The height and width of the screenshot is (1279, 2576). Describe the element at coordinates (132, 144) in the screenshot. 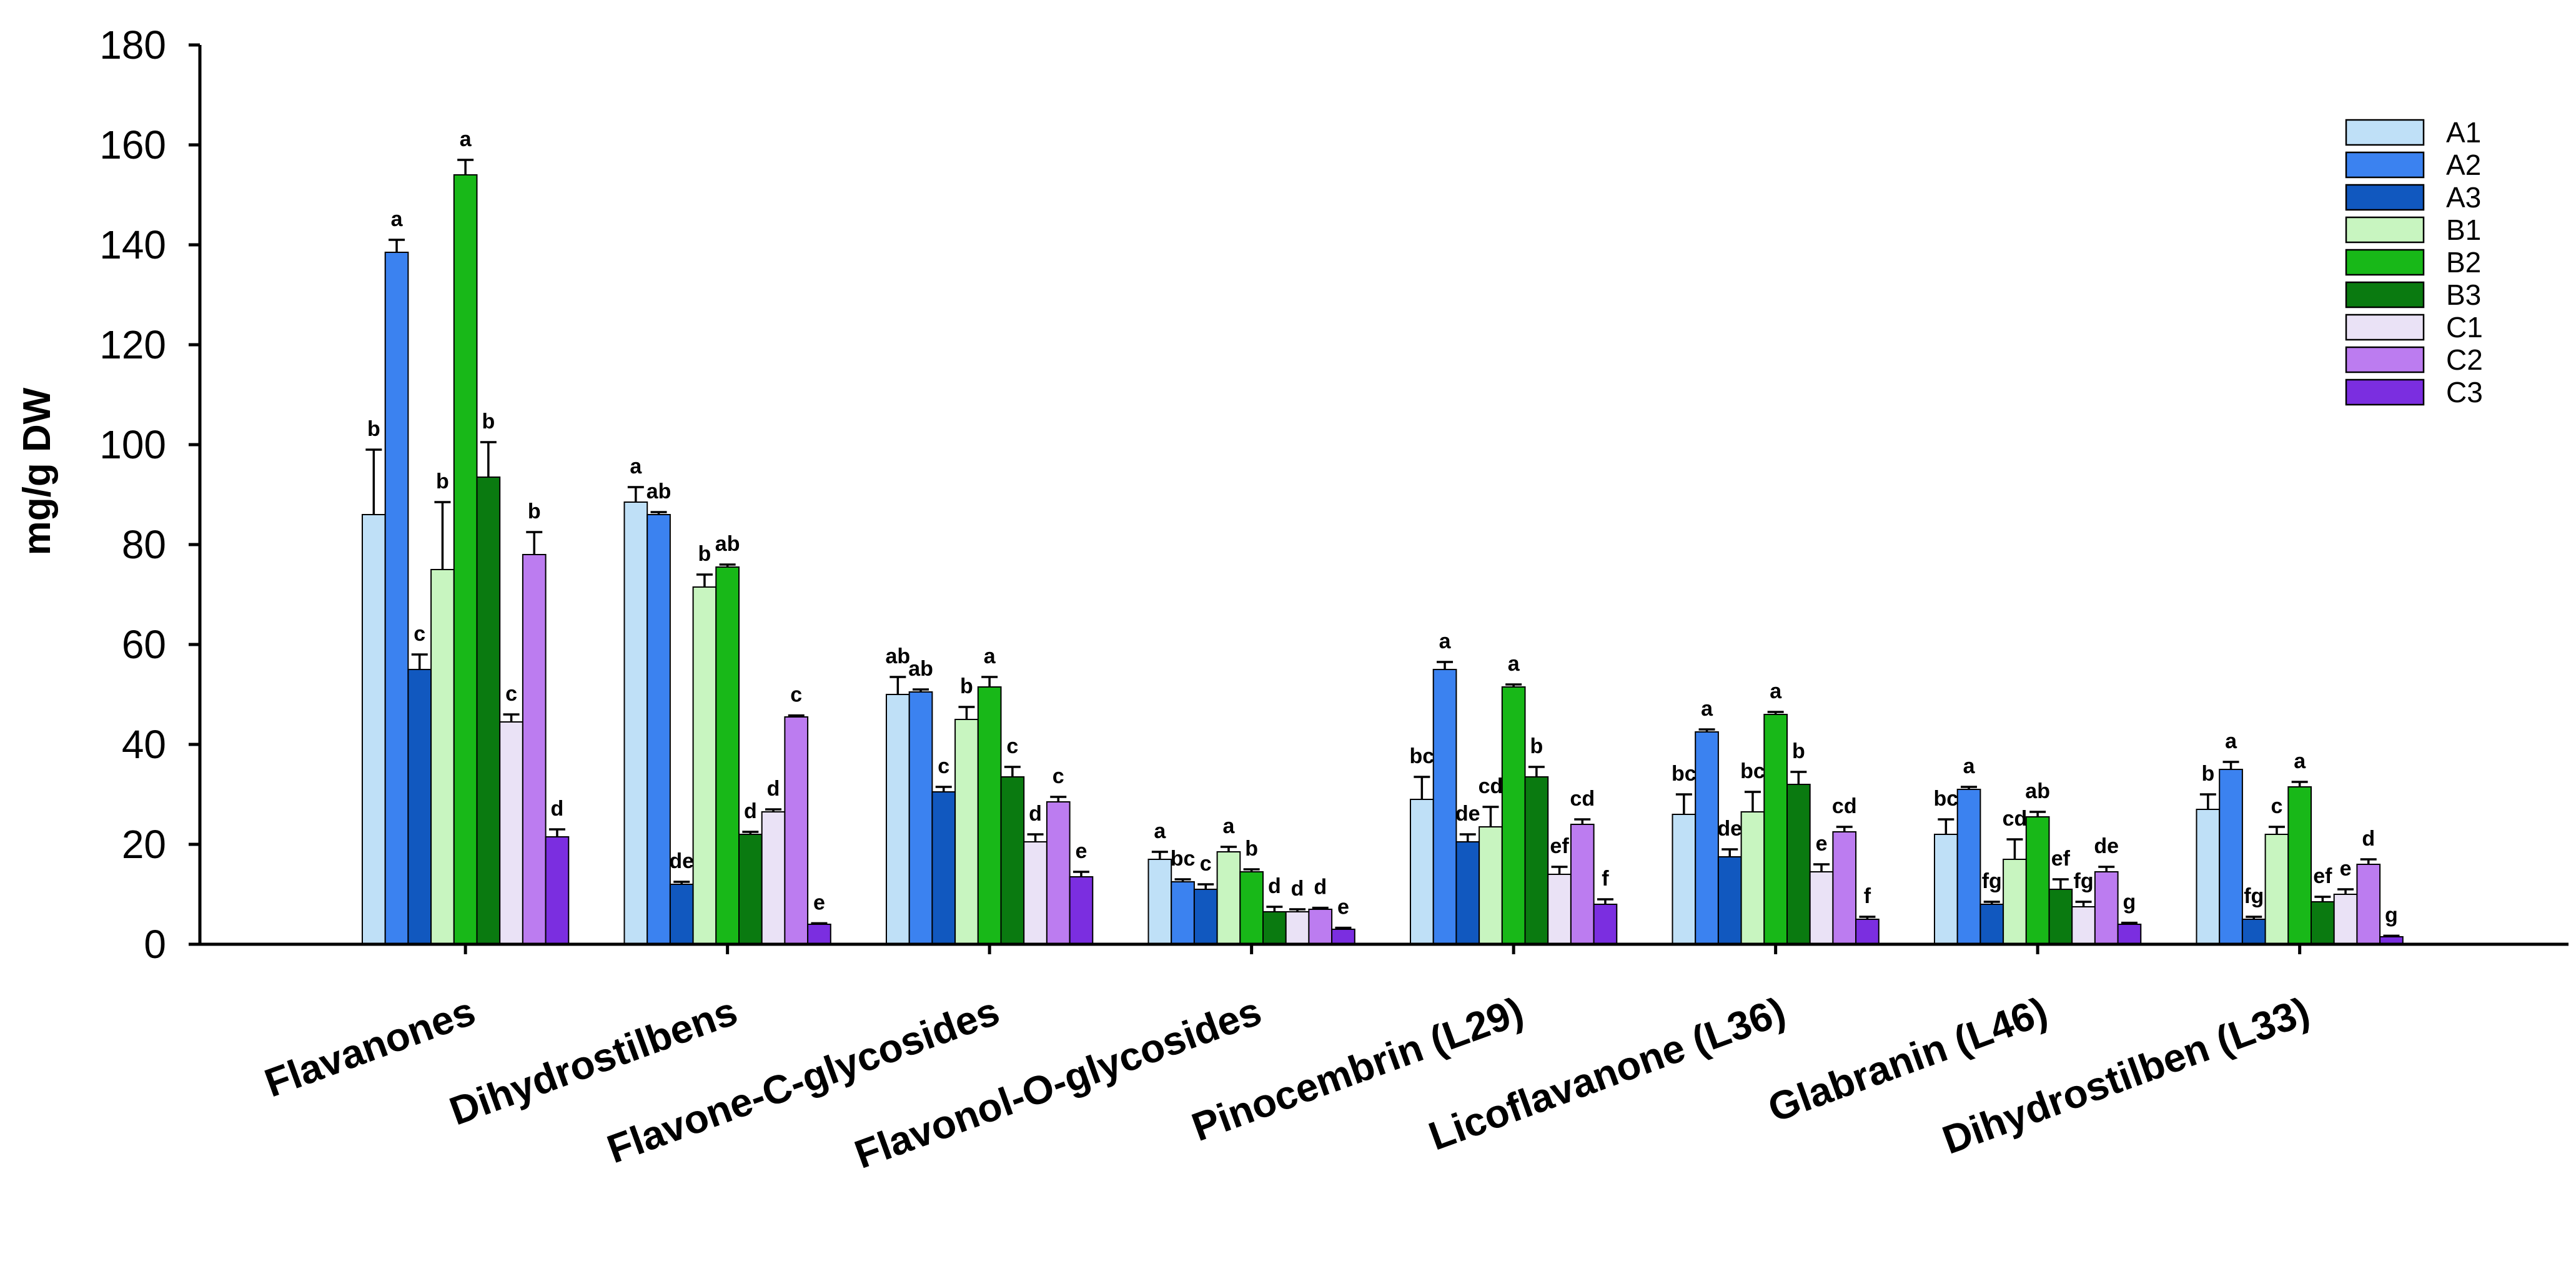

I see `y-tick-label: 160` at that location.